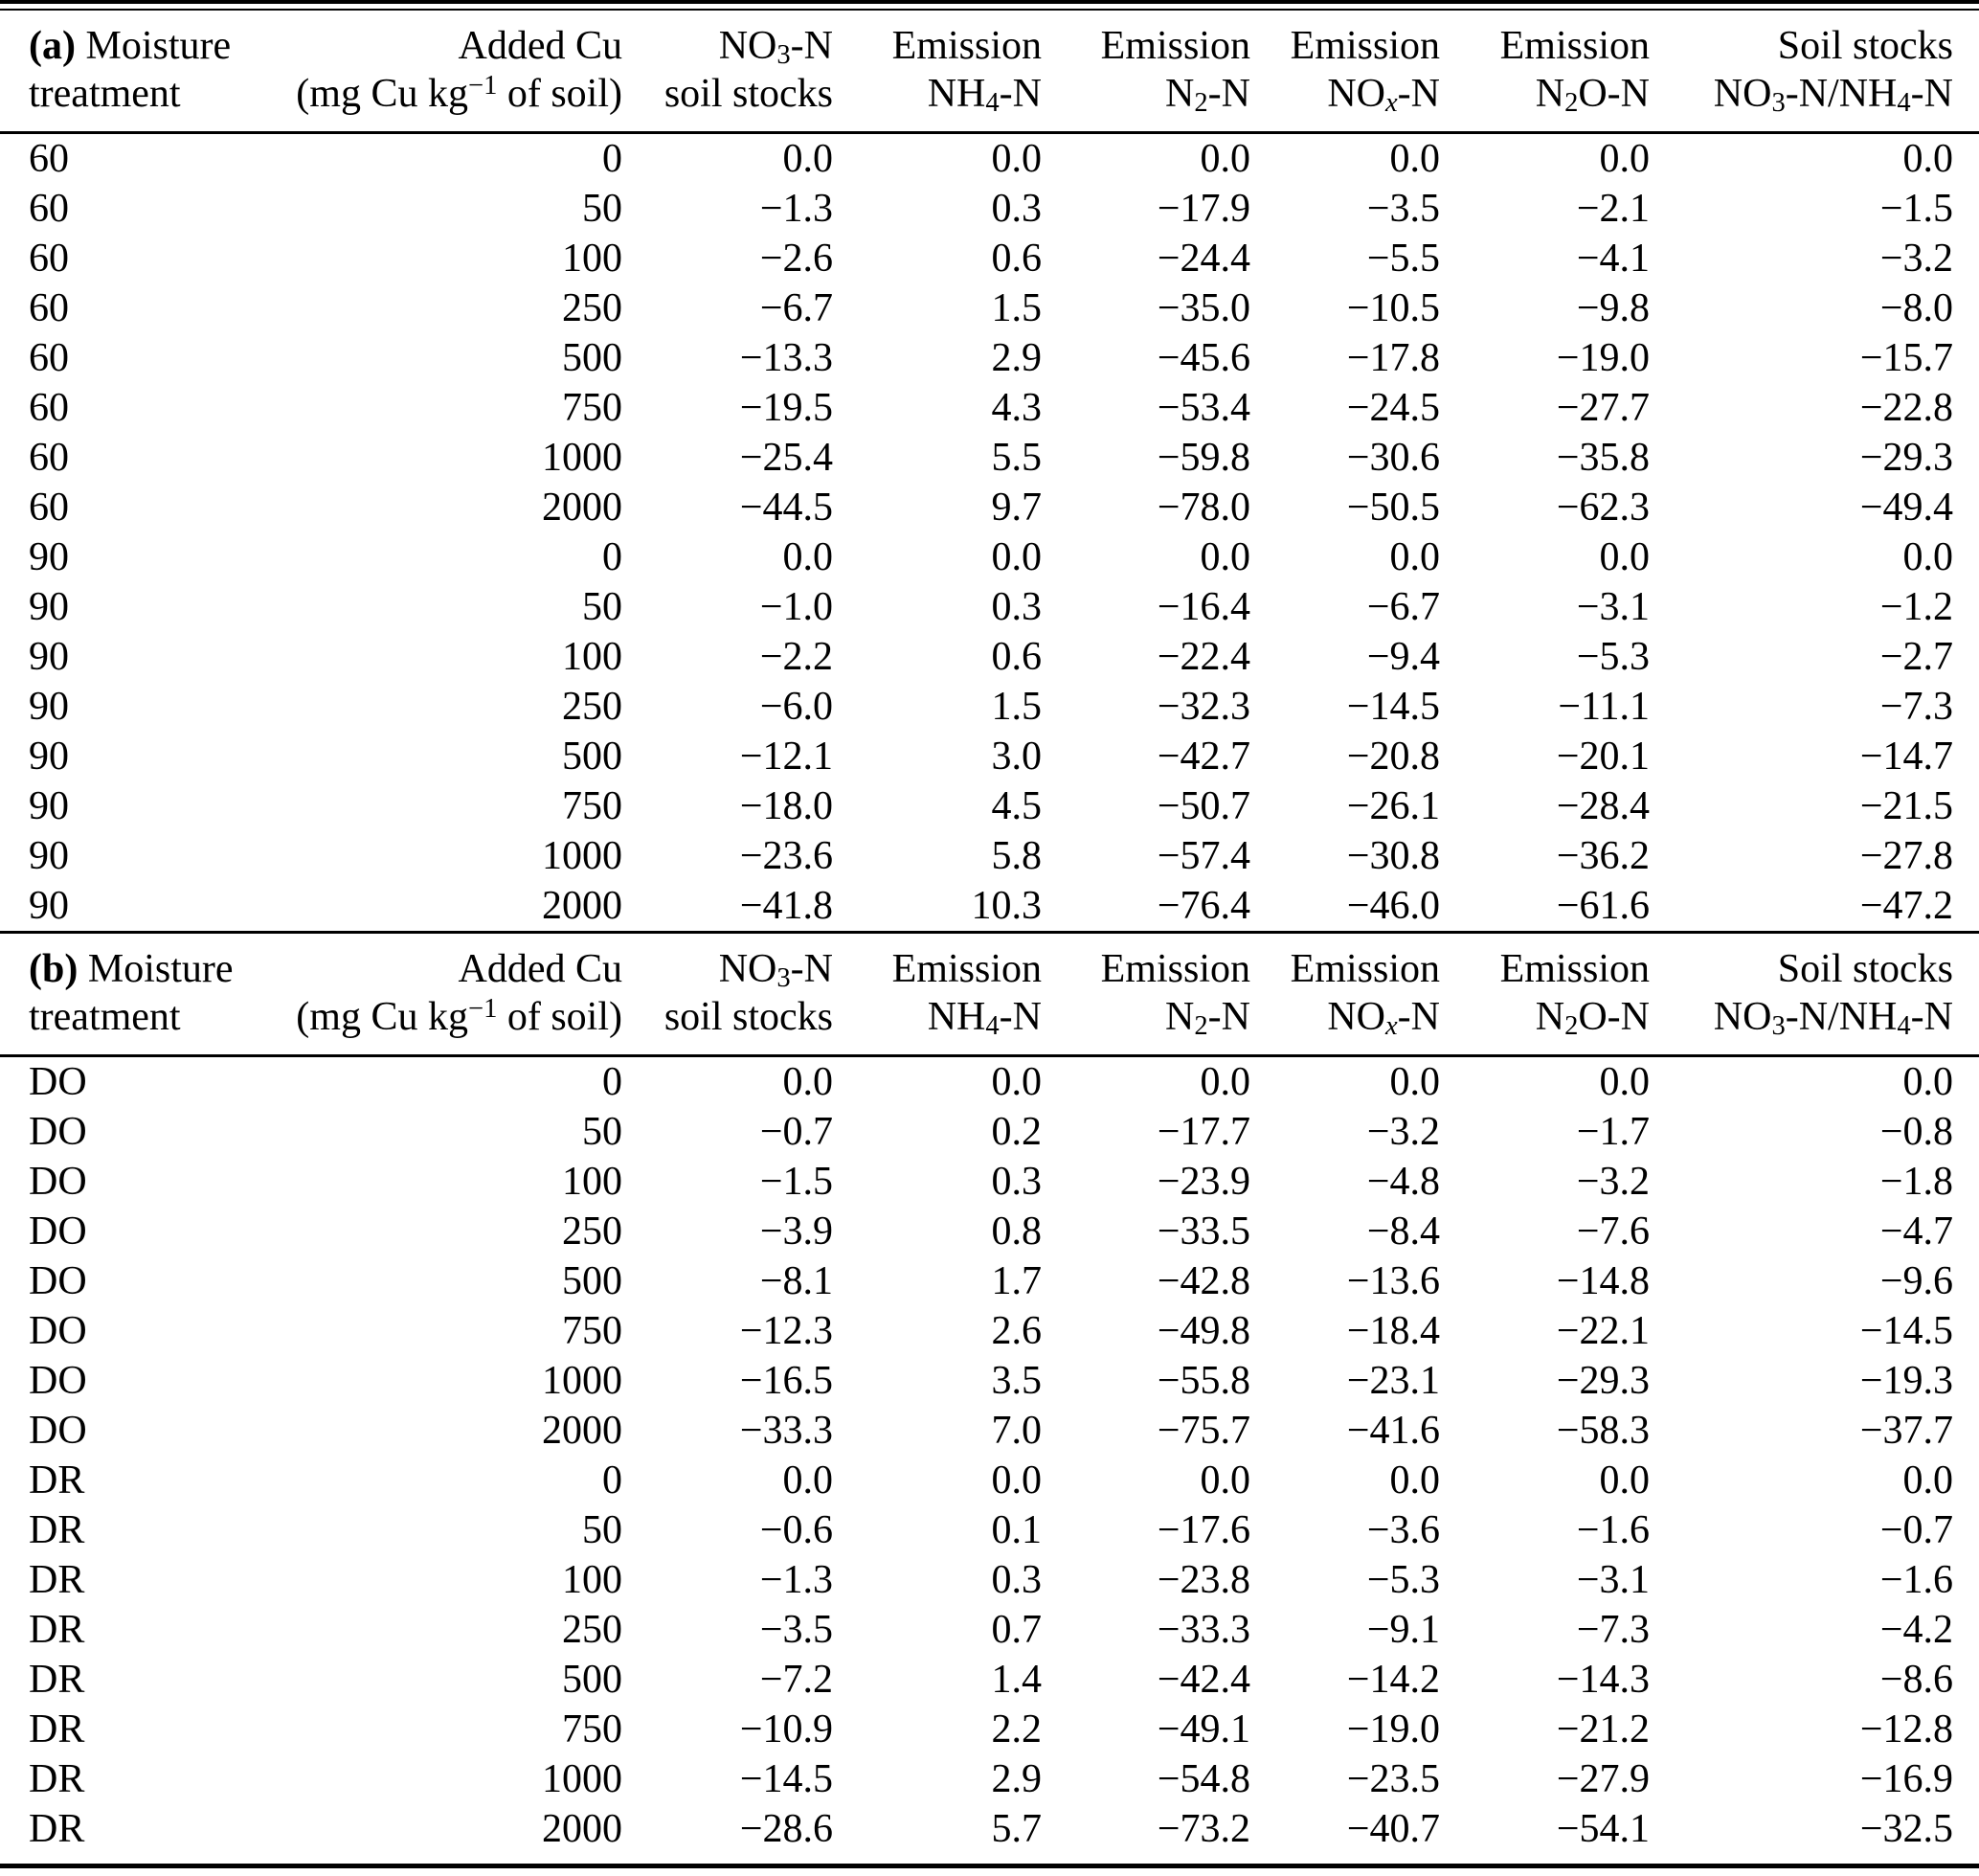 The width and height of the screenshot is (1979, 1876). I want to click on table-row: DO 2000 −33.3 7.0 −75.7 −41.6 −58.3 −37.7, so click(989, 1431).